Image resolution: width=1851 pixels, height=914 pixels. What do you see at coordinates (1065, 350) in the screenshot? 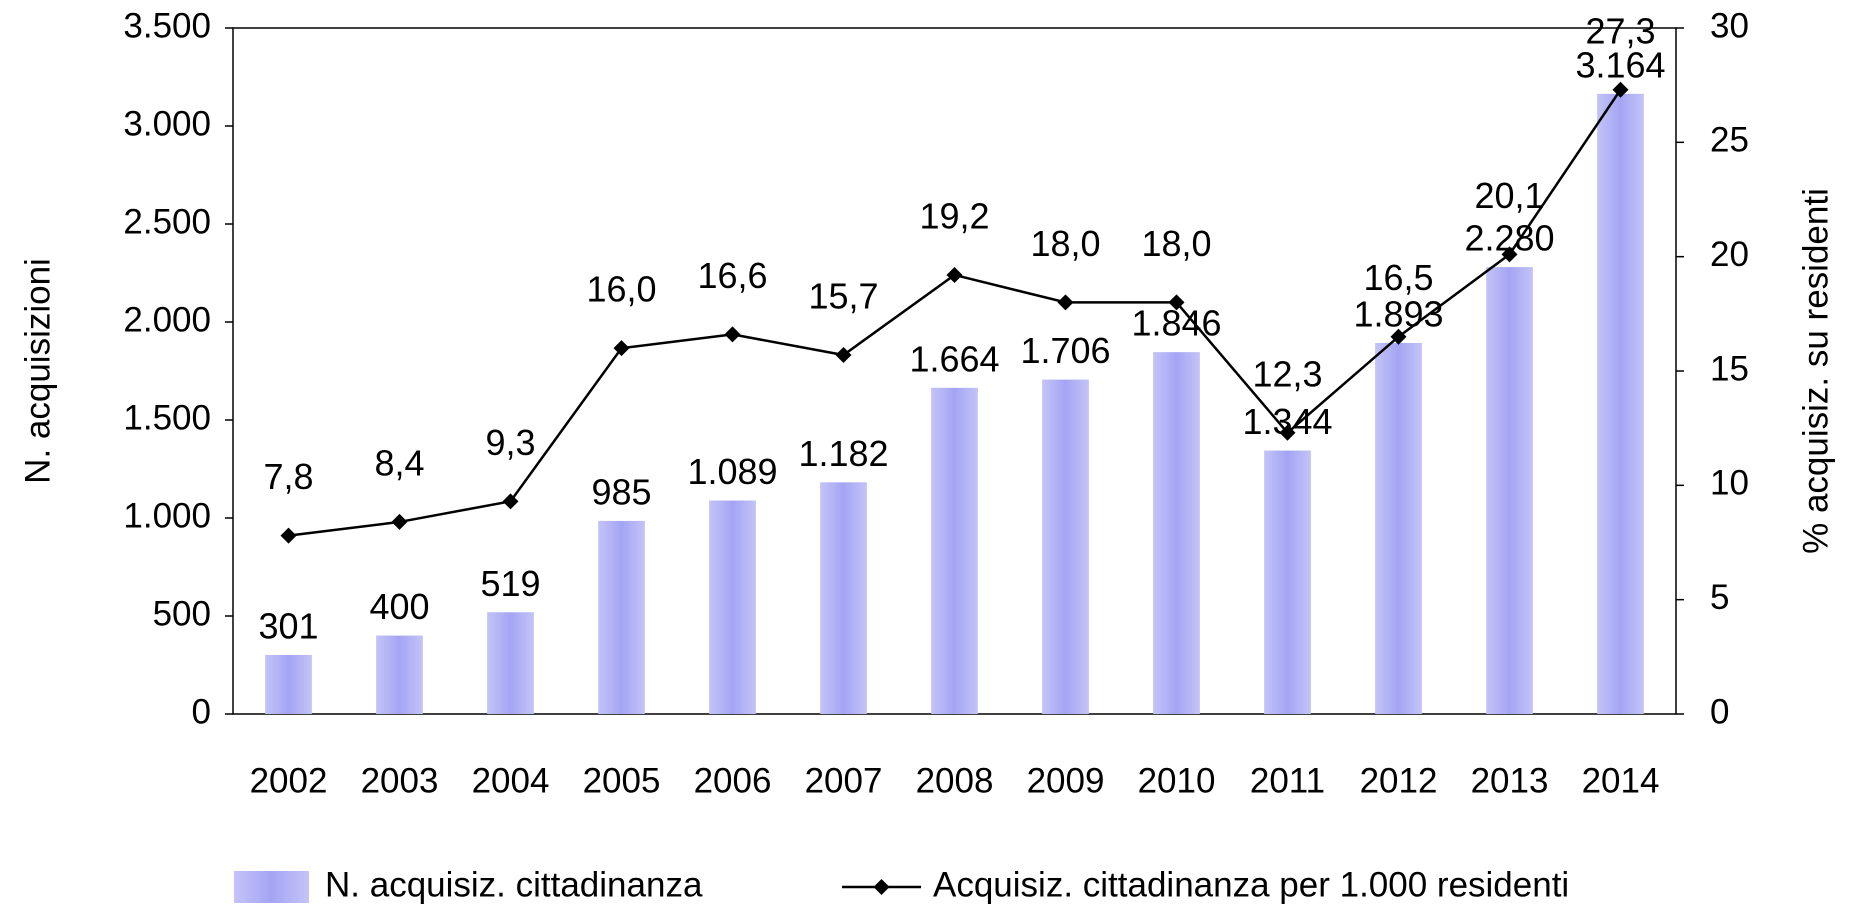
I see `data-label: 1.706` at bounding box center [1065, 350].